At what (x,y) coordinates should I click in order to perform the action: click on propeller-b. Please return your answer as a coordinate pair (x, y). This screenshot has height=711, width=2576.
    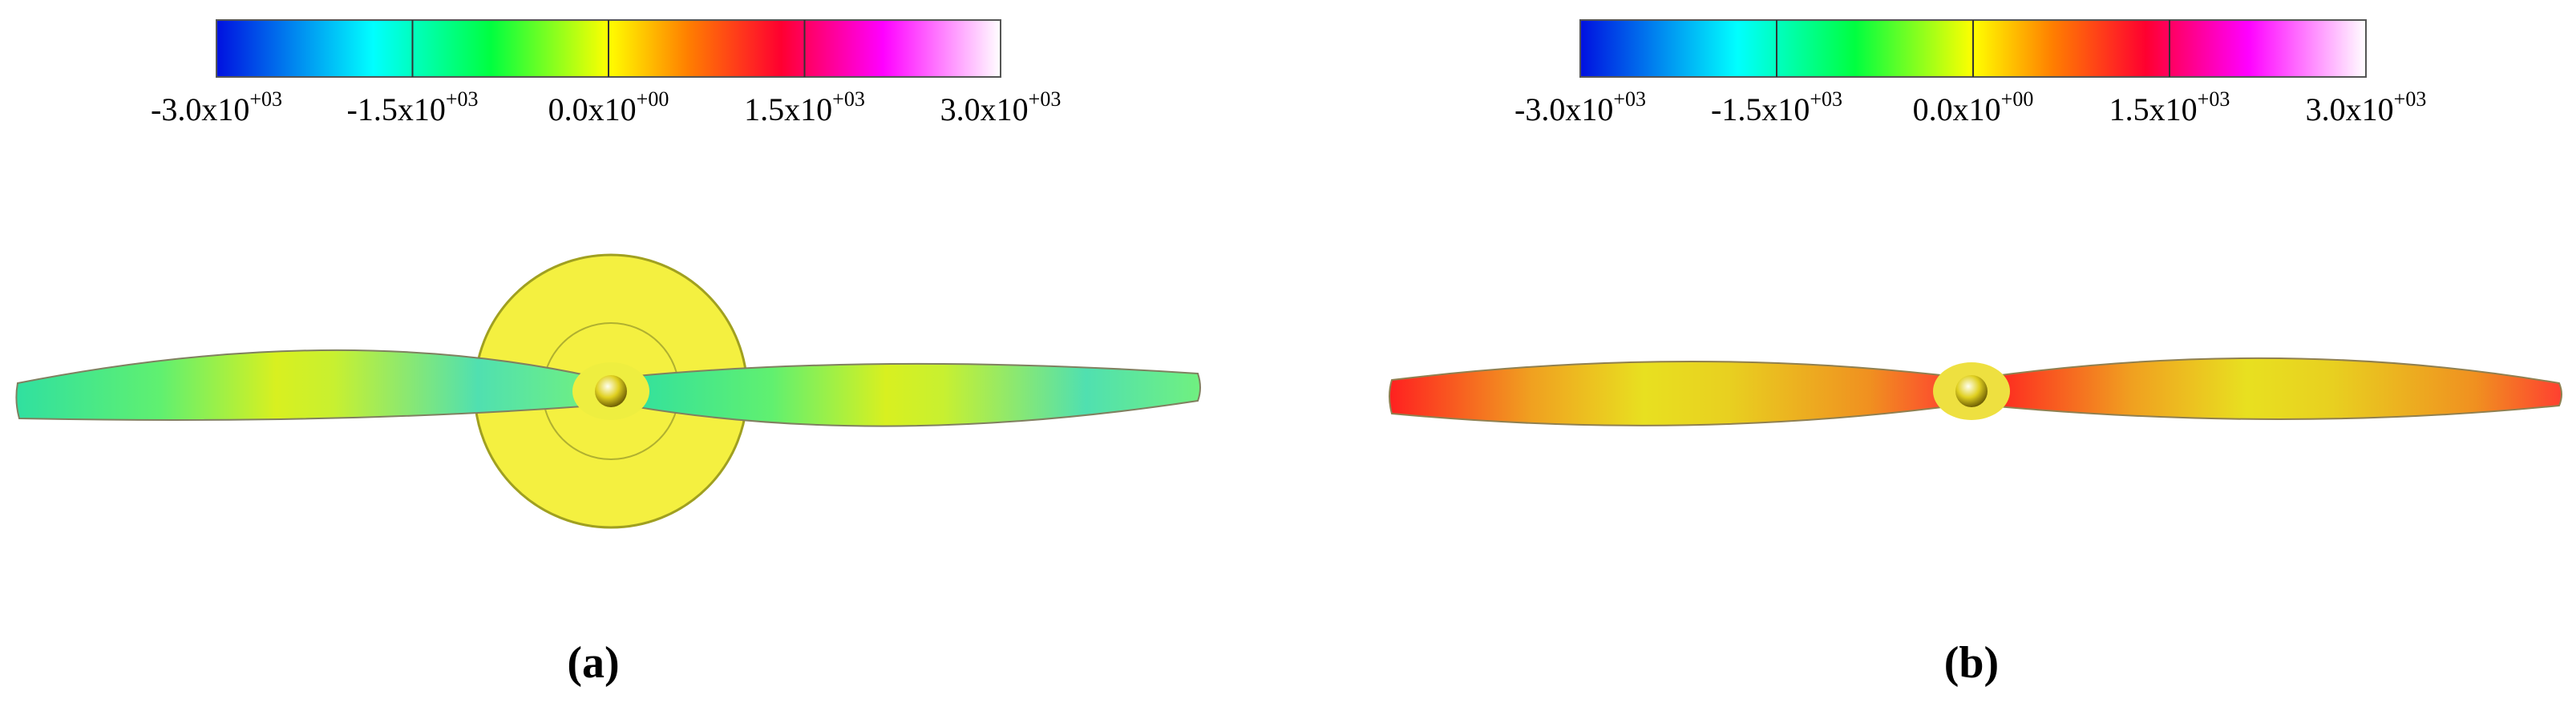
    Looking at the image, I should click on (1975, 391).